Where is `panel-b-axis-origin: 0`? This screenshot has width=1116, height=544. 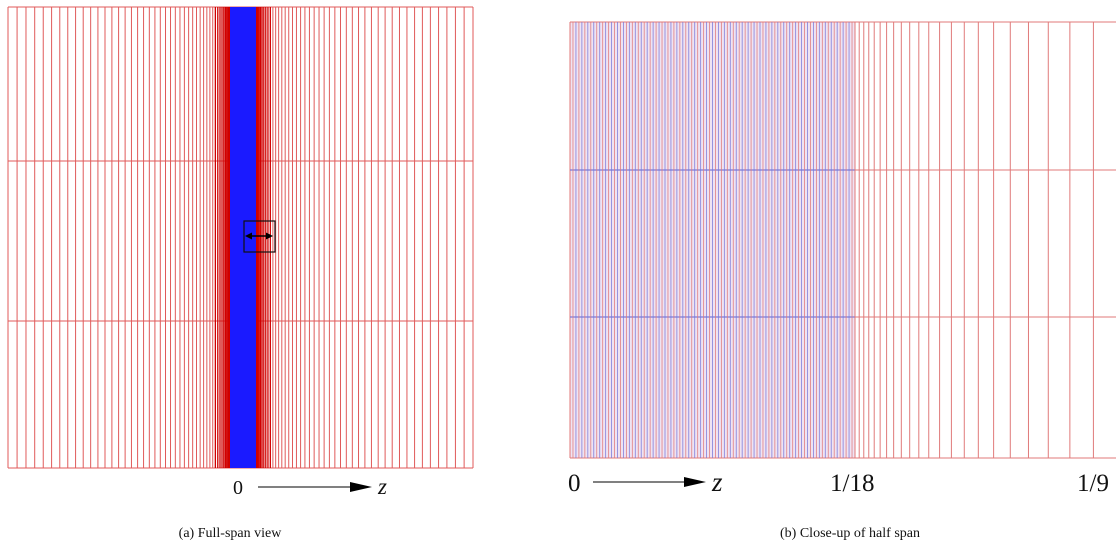
panel-b-axis-origin: 0 is located at coordinates (574, 483).